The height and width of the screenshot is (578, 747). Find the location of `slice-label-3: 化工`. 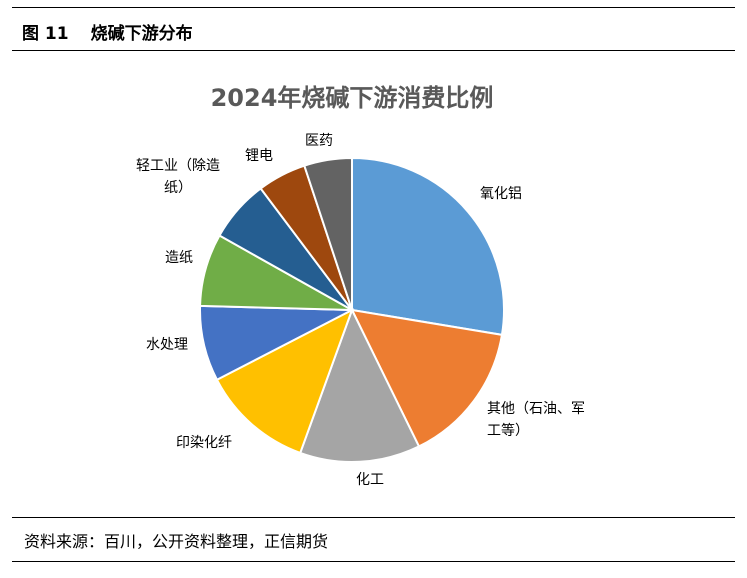

slice-label-3: 化工 is located at coordinates (370, 480).